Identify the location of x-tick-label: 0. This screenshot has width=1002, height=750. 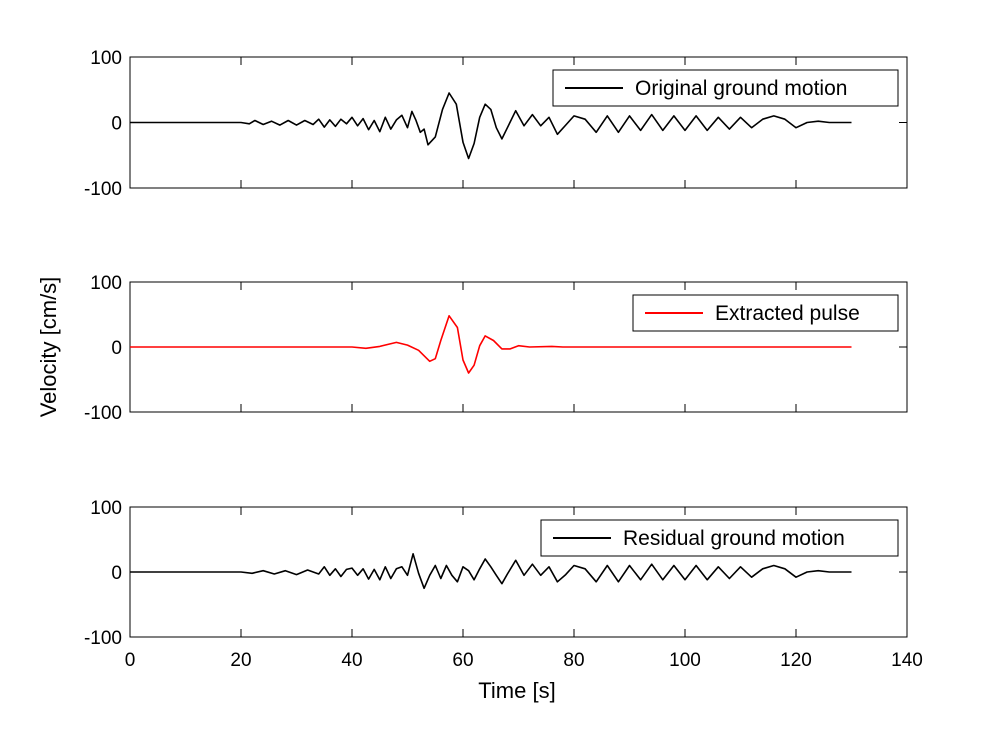
(130, 660).